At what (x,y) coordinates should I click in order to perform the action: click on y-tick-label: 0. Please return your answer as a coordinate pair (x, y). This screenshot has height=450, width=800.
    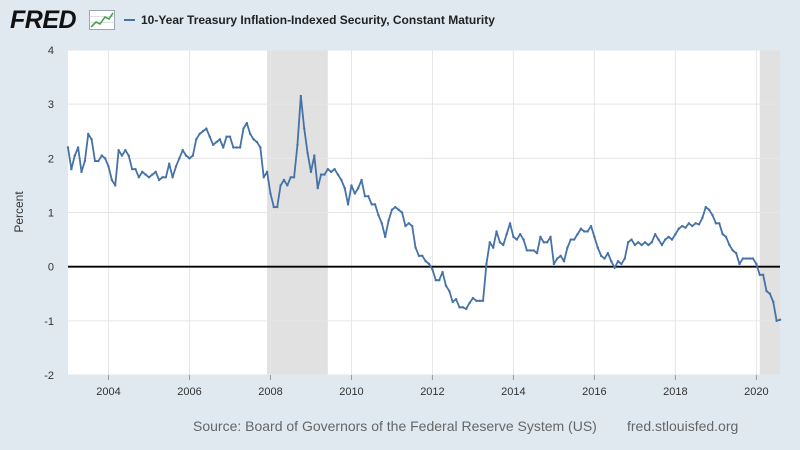
    Looking at the image, I should click on (51, 268).